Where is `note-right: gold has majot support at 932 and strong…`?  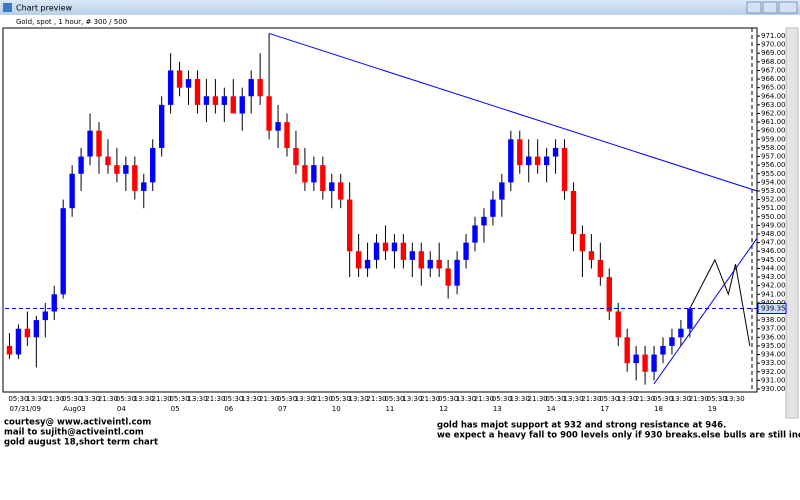
note-right: gold has majot support at 932 and strong… is located at coordinates (581, 426).